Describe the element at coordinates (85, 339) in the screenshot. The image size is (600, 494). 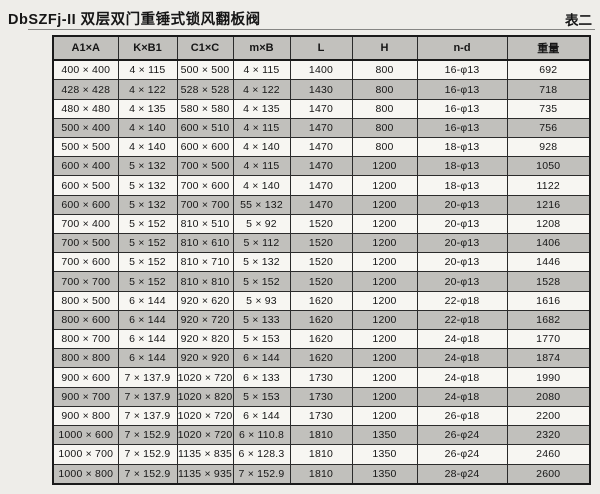
I see `table-cell: 800 × 700` at that location.